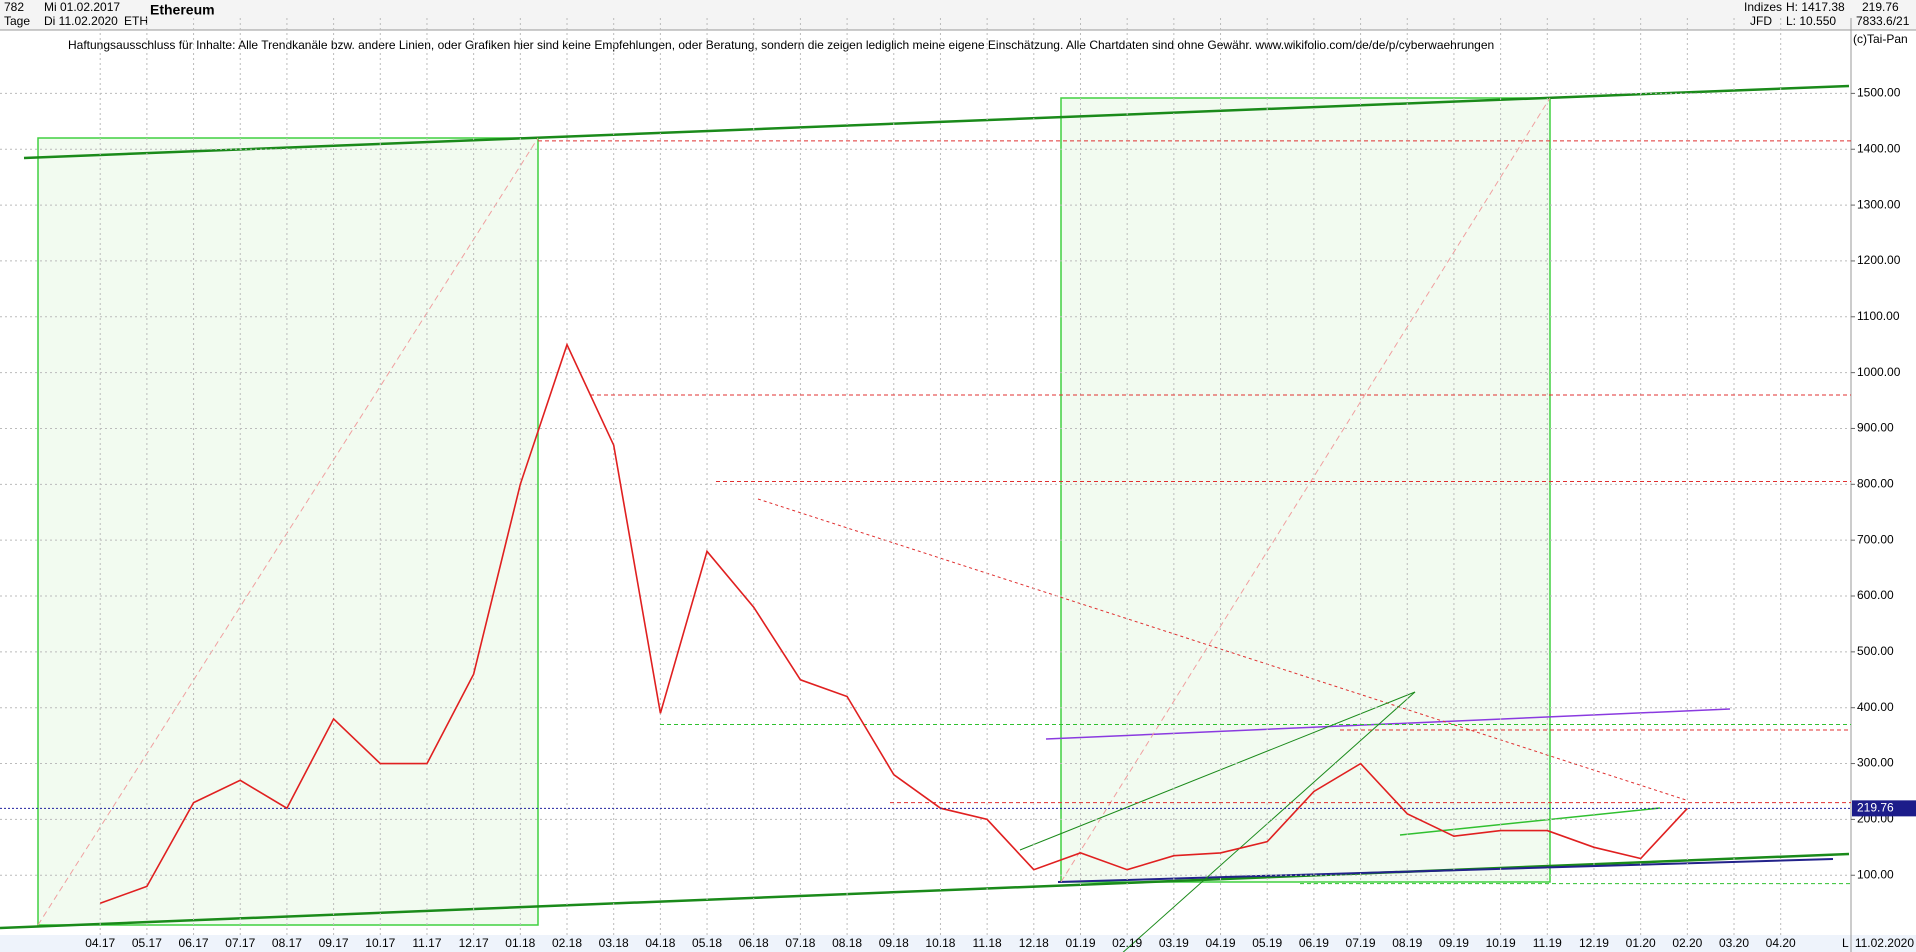 The height and width of the screenshot is (952, 1916). Describe the element at coordinates (1879, 93) in the screenshot. I see `y-tick-label: 1500.00` at that location.